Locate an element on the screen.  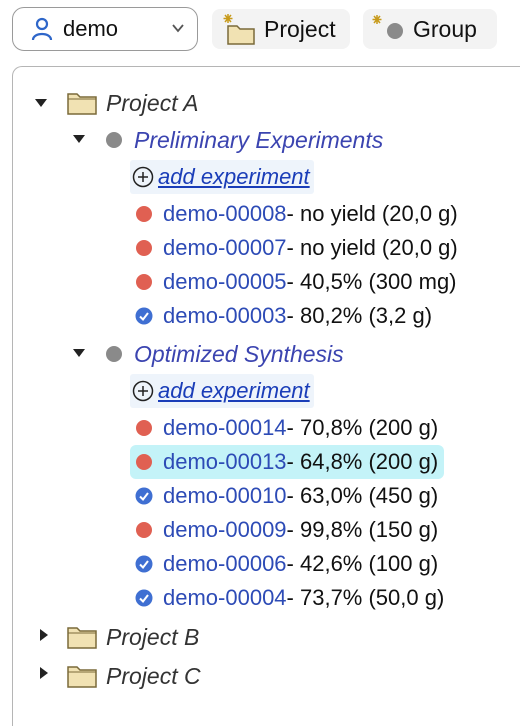
experiment-id: demo-00005 is located at coordinates (225, 281).